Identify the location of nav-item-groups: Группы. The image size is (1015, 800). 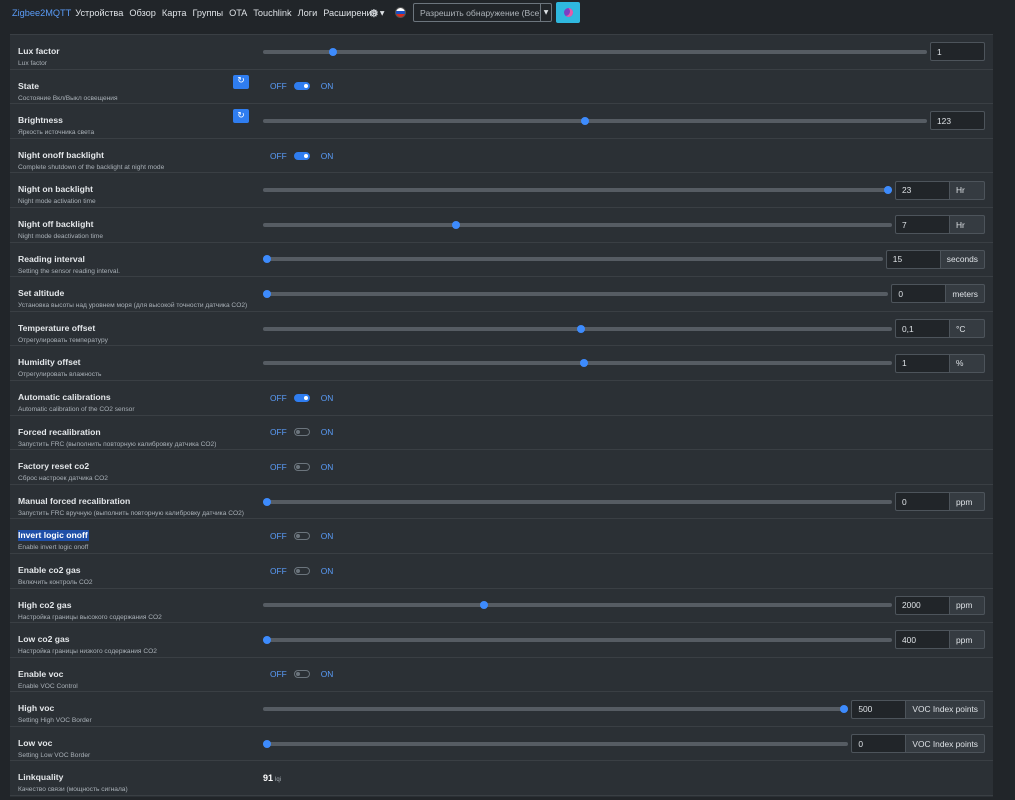
(208, 13).